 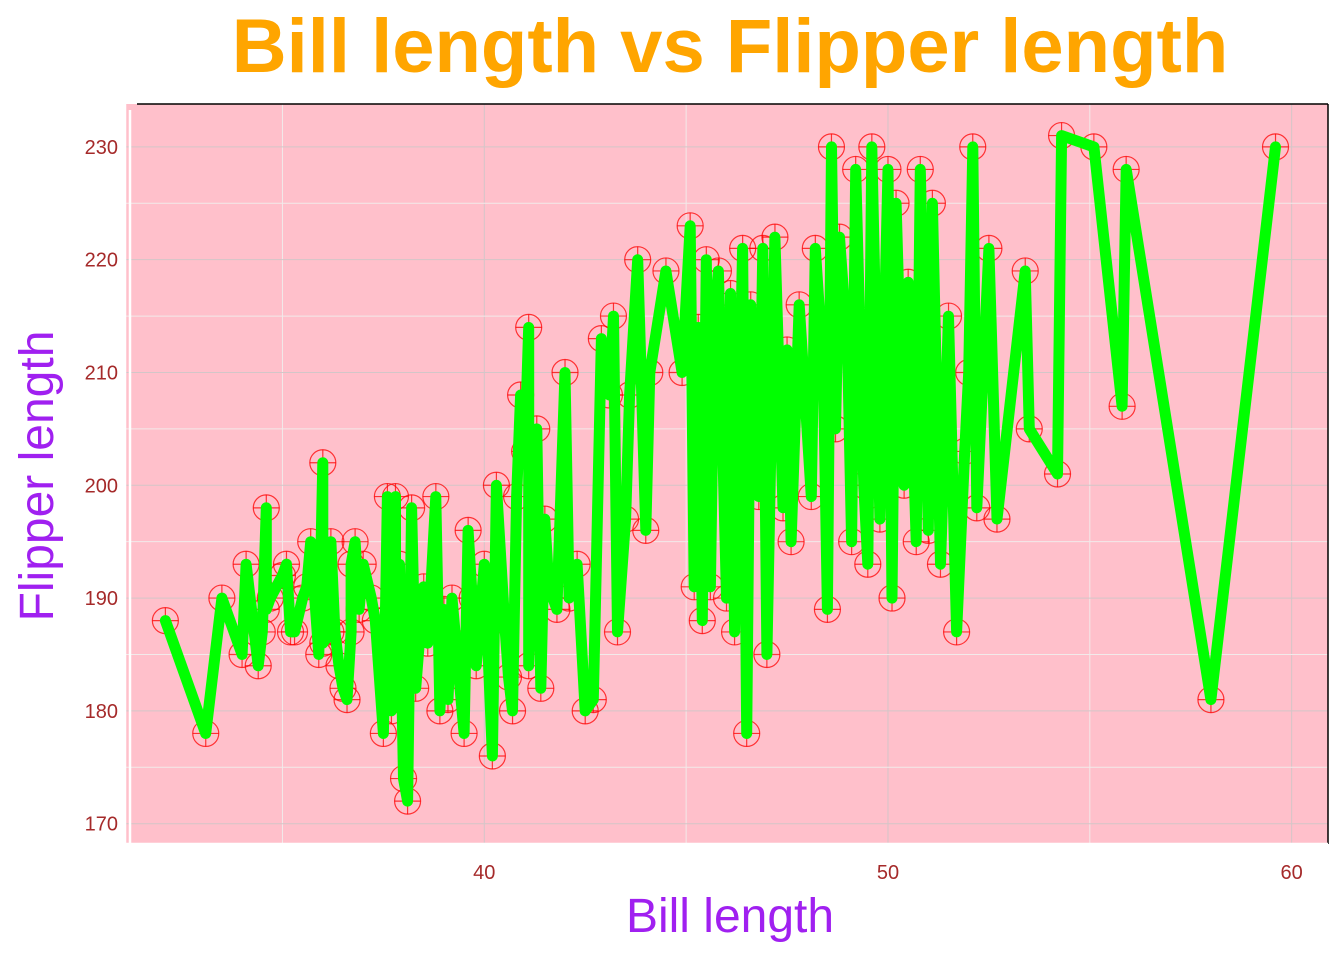 I want to click on y-axis-ticks: 170 180 190 200 210 220 230, so click(x=101, y=486).